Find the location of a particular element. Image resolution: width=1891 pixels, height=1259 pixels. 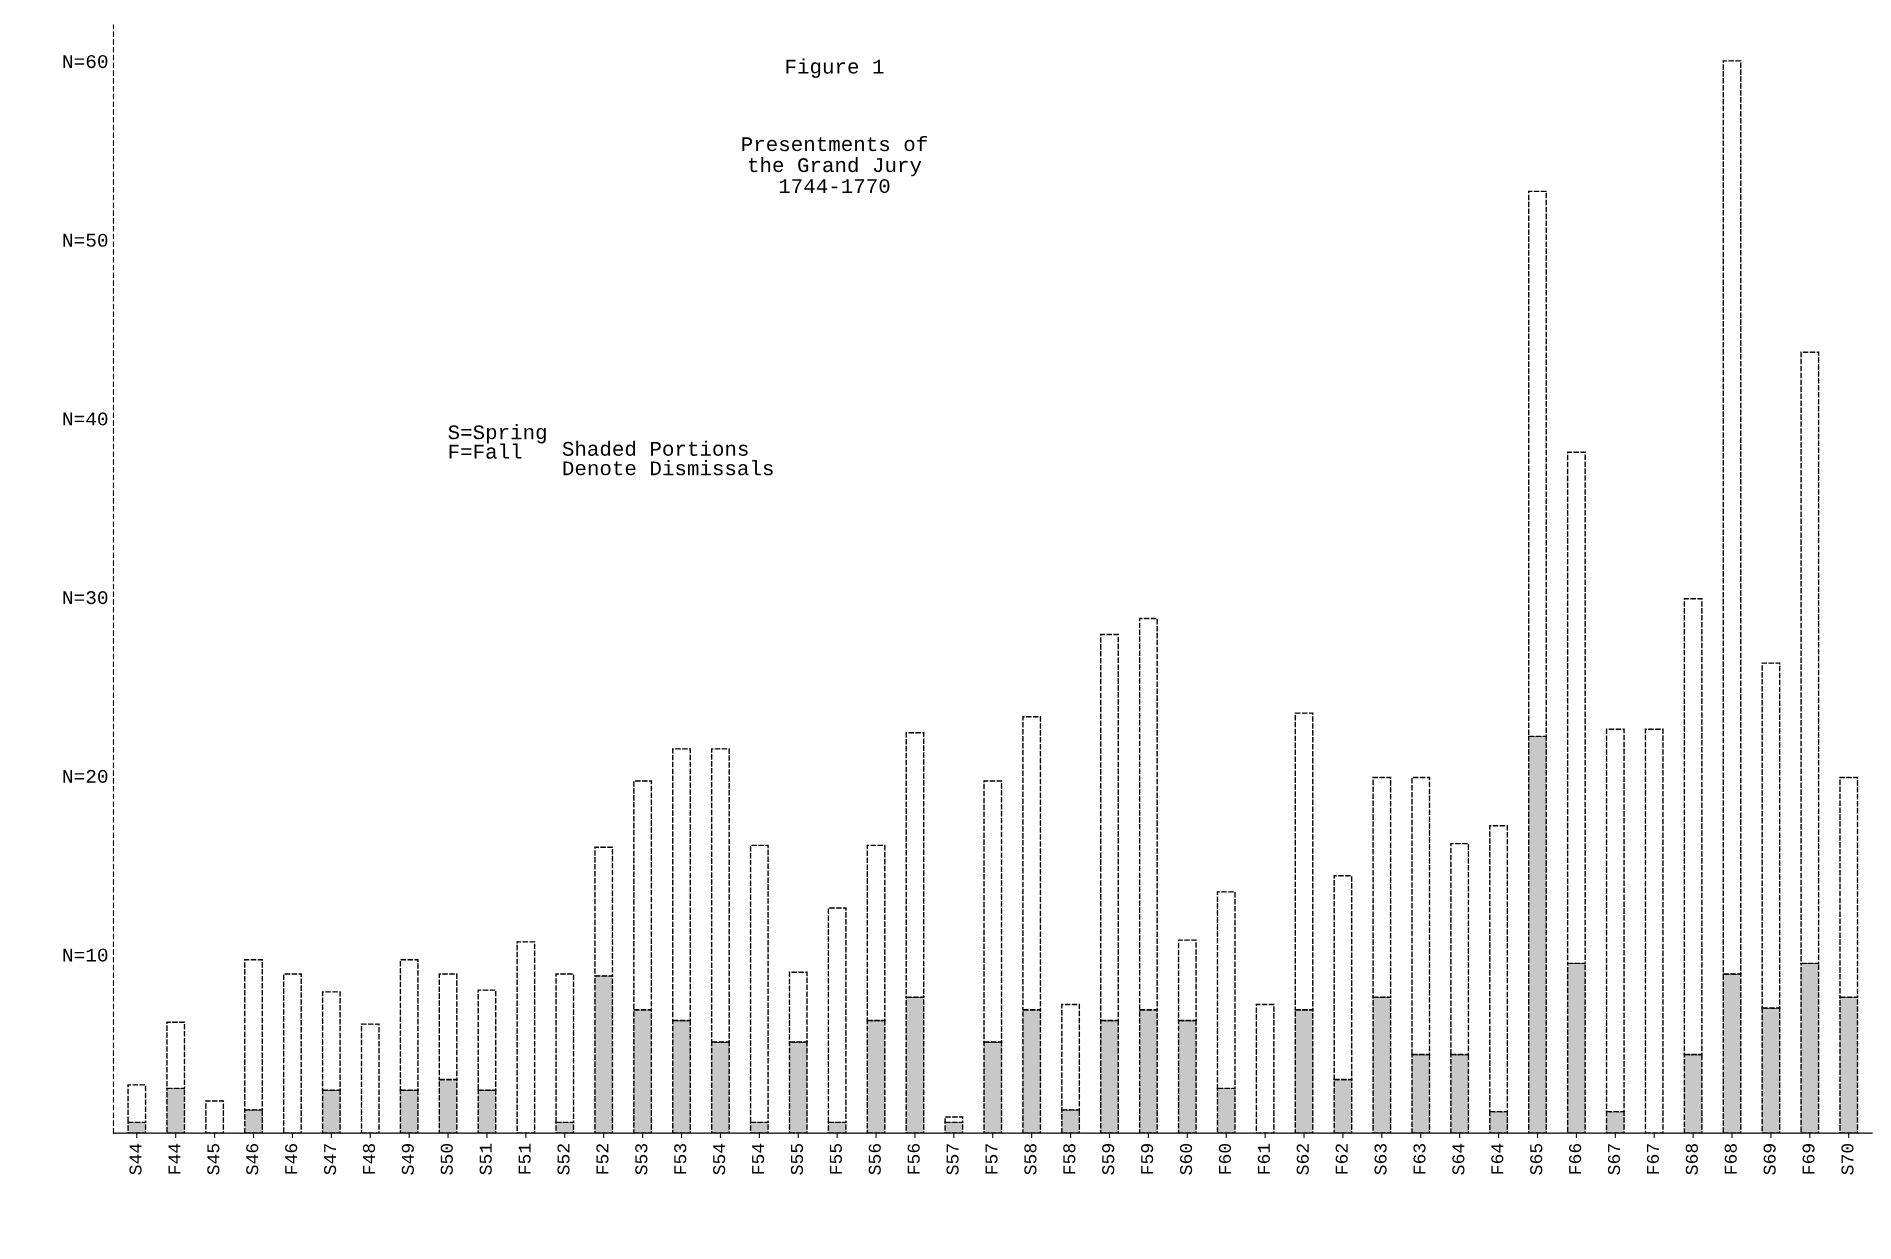

y-tick-label: N=60 is located at coordinates (85, 61).